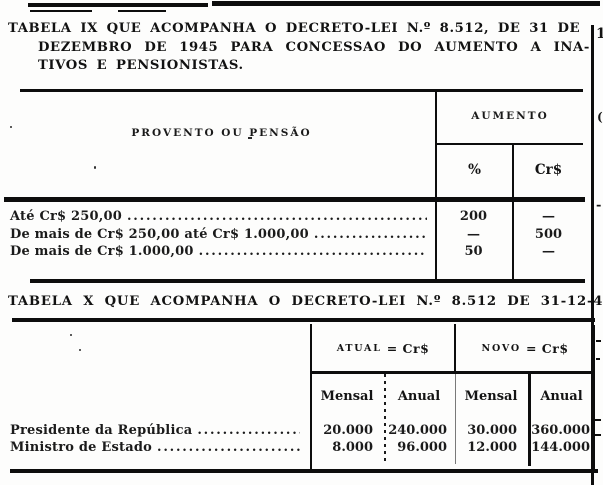 The image size is (603, 485). Describe the element at coordinates (304, 471) in the screenshot. I see `tabela10-bottom-rule` at that location.